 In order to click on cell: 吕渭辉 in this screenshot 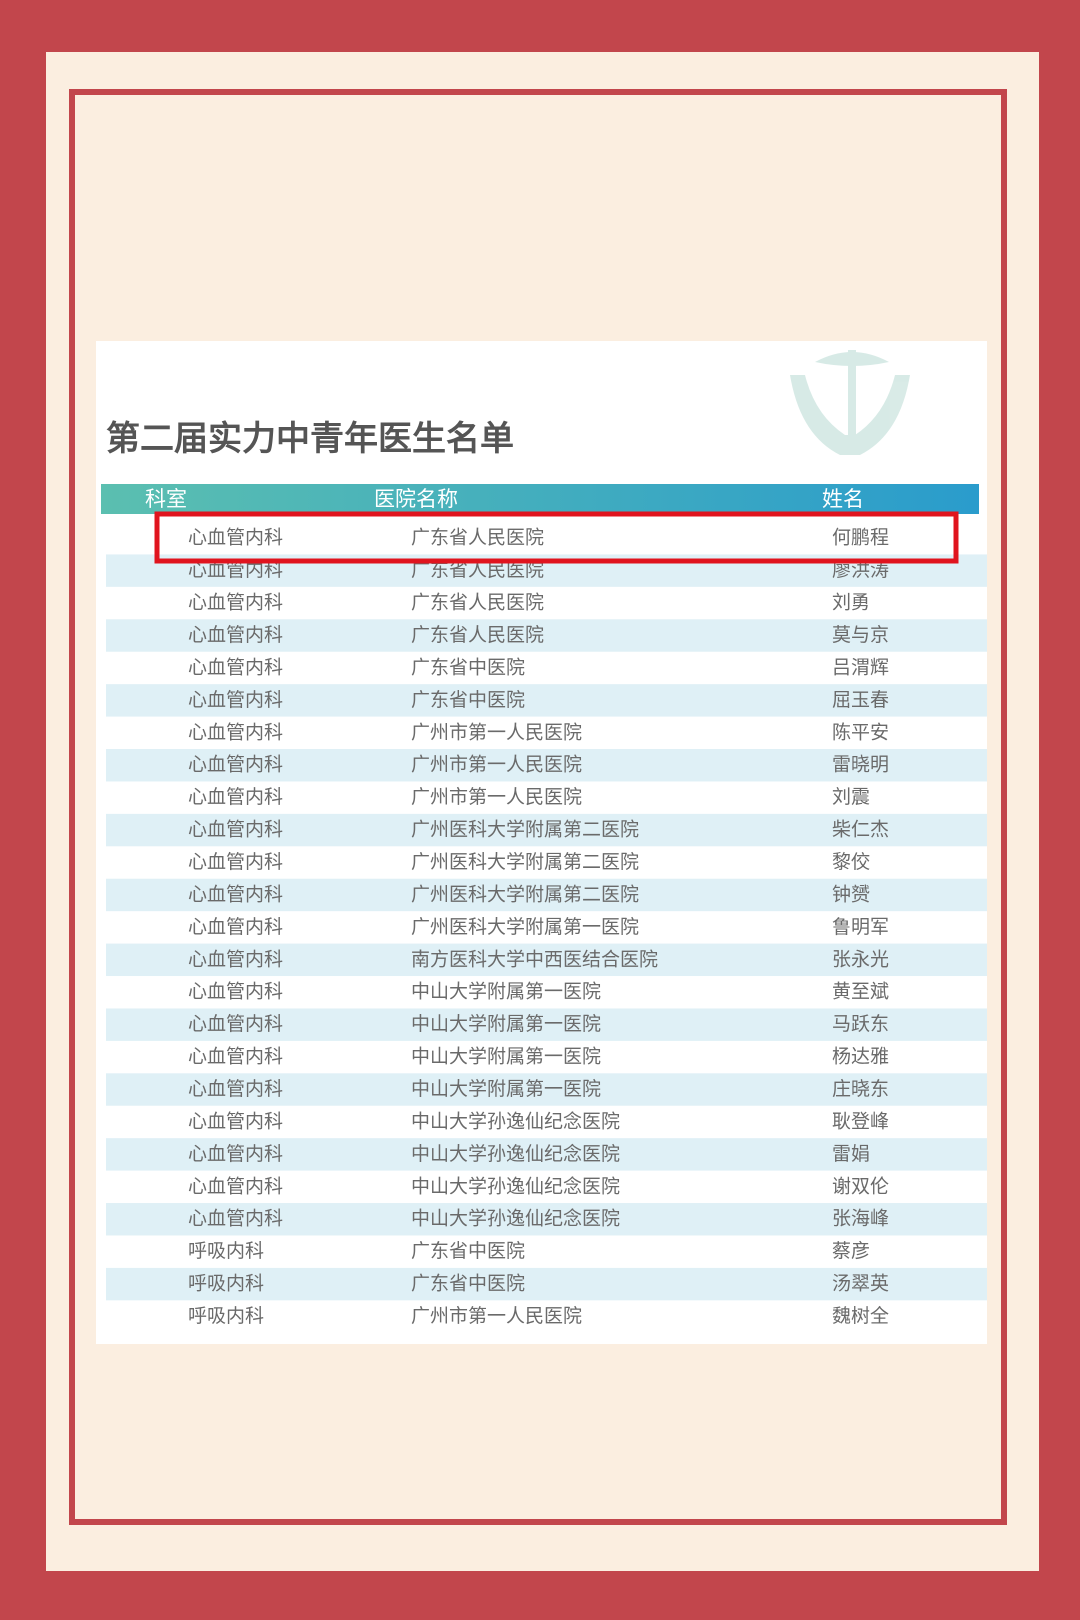, I will do `click(860, 667)`.